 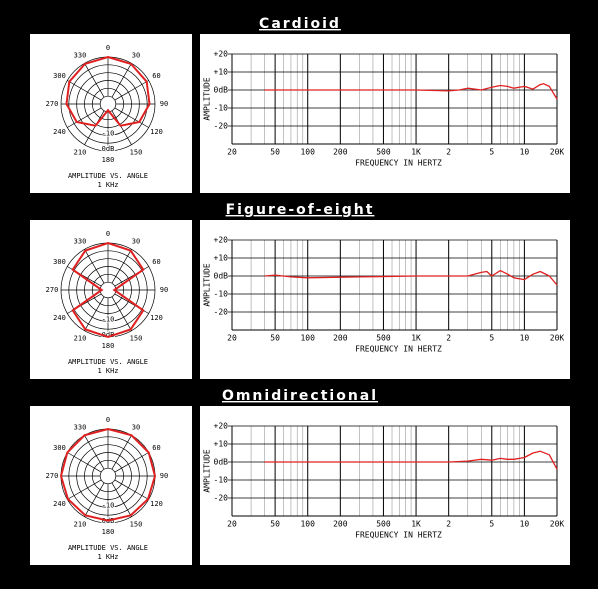 I want to click on x-tick-label: 500, so click(x=383, y=152).